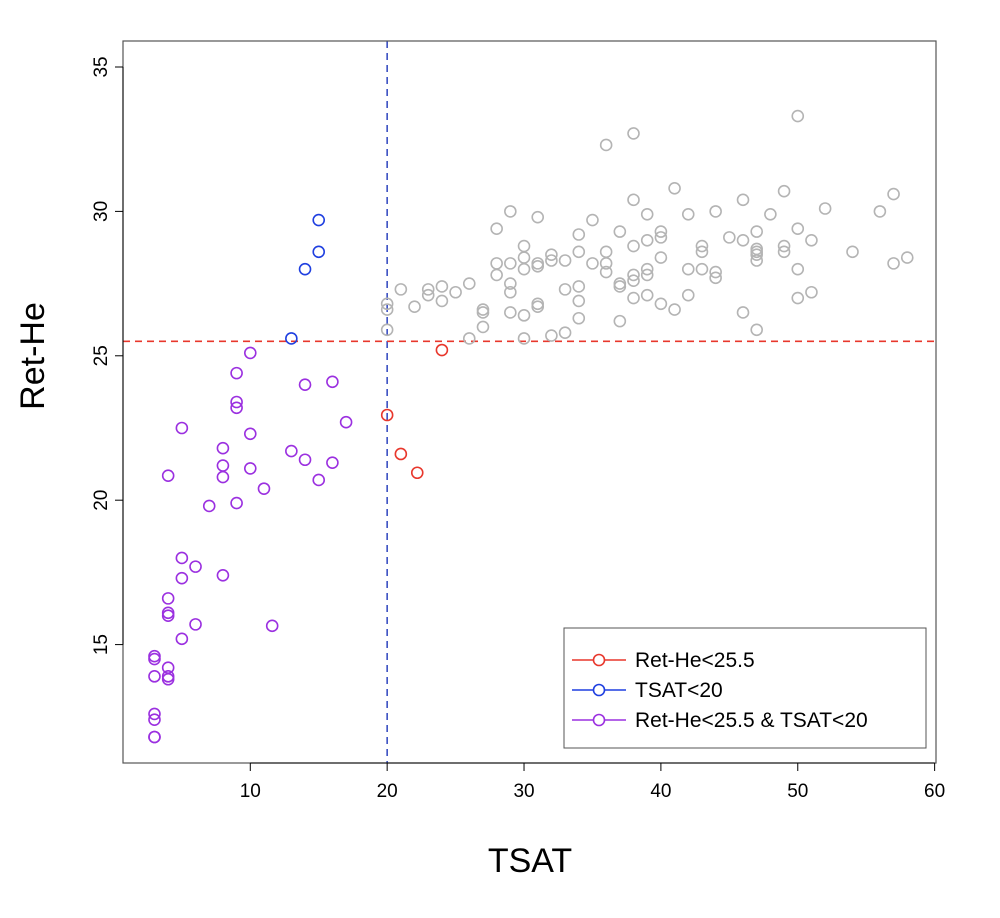 The image size is (1000, 918). I want to click on y-tick-label: 15, so click(101, 644).